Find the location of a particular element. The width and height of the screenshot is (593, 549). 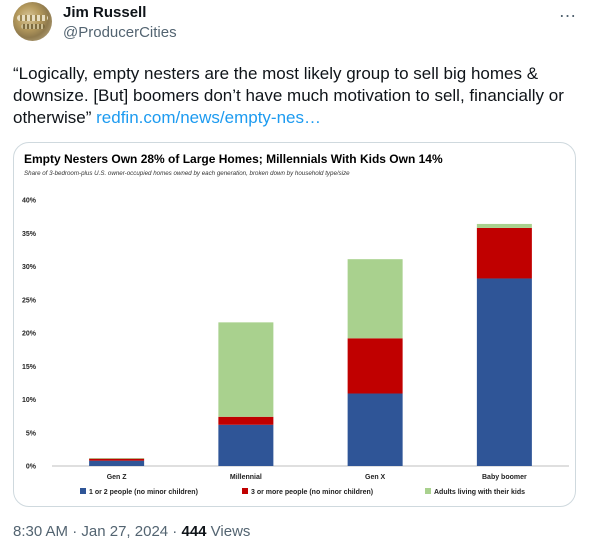

y-tick-label: 5% is located at coordinates (31, 433).